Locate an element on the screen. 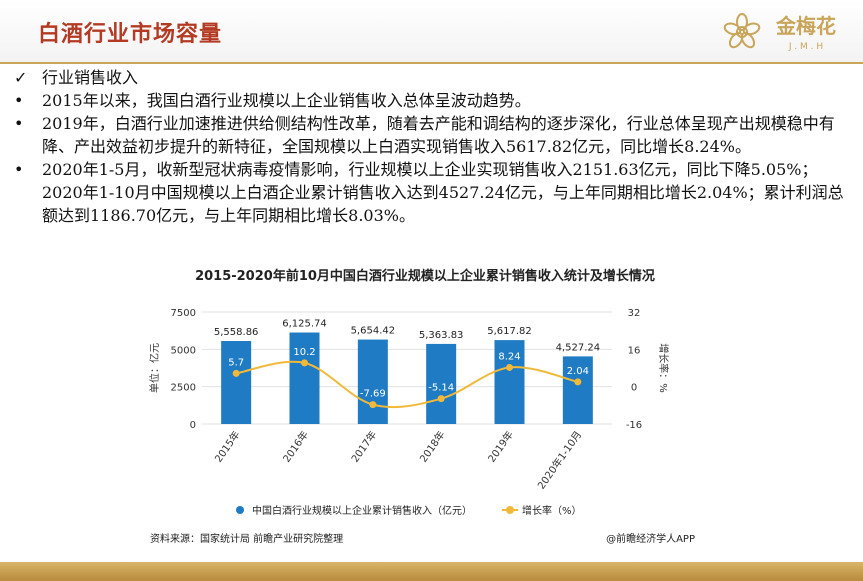 This screenshot has width=863, height=581. slide-title: 白酒行业市场容量 is located at coordinates (130, 34).